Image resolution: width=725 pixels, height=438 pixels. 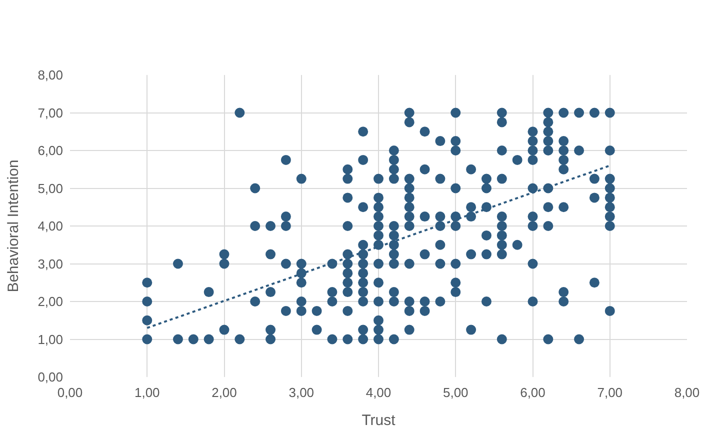 What do you see at coordinates (50, 75) in the screenshot?
I see `y-tick-label: 8,00` at bounding box center [50, 75].